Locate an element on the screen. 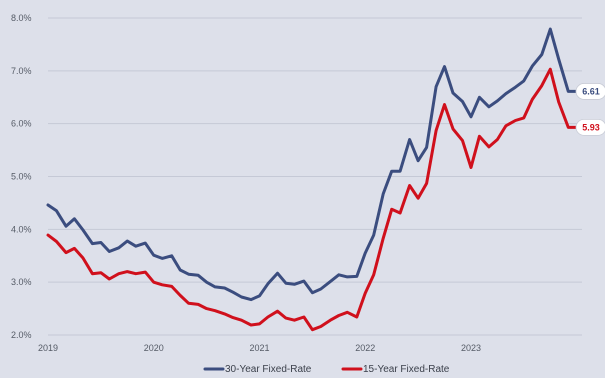  end-label-15-year: 5.93 is located at coordinates (590, 127).